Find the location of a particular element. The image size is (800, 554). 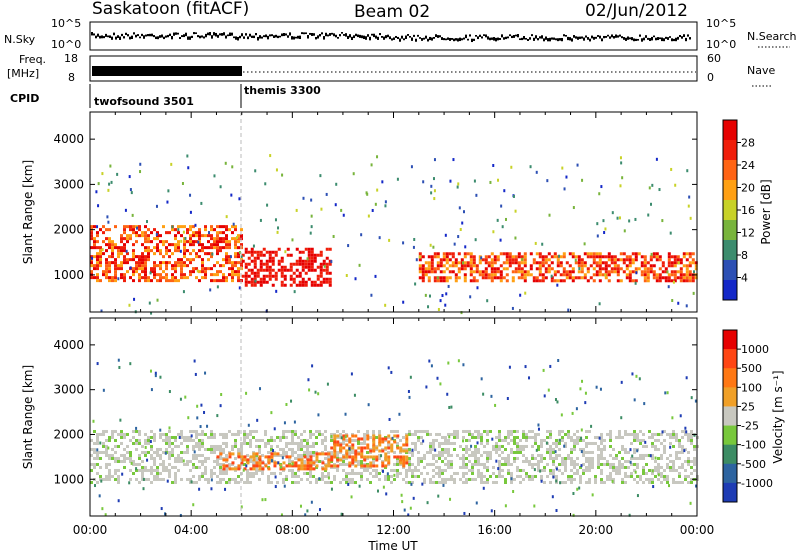

nsearch-label: N.Search is located at coordinates (772, 36).